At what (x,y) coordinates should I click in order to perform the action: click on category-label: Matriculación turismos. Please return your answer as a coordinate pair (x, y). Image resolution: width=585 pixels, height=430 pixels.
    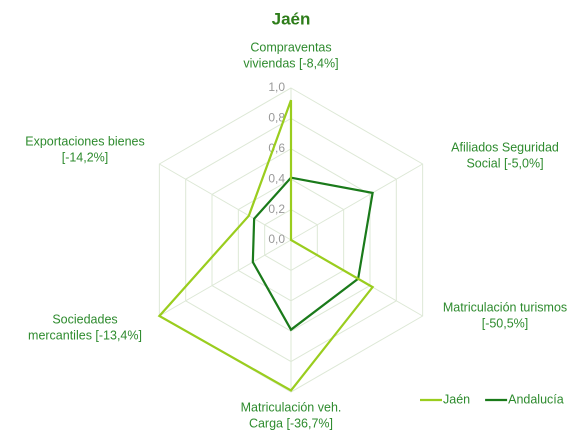
    Looking at the image, I should click on (505, 307).